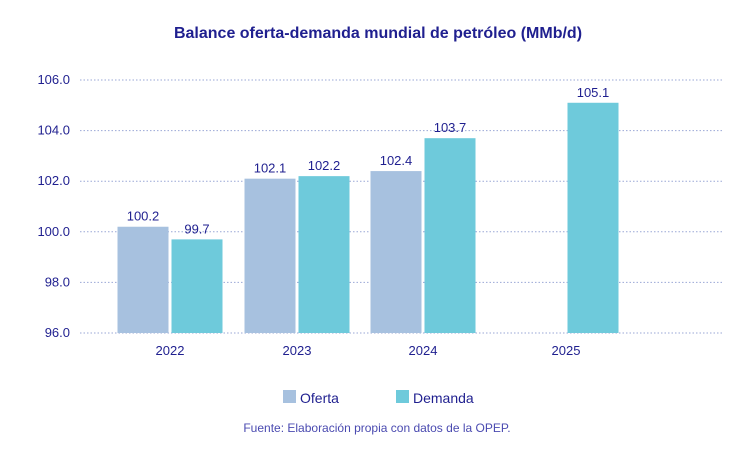 The image size is (740, 459). What do you see at coordinates (53, 130) in the screenshot?
I see `y-tick-label: 104.0` at bounding box center [53, 130].